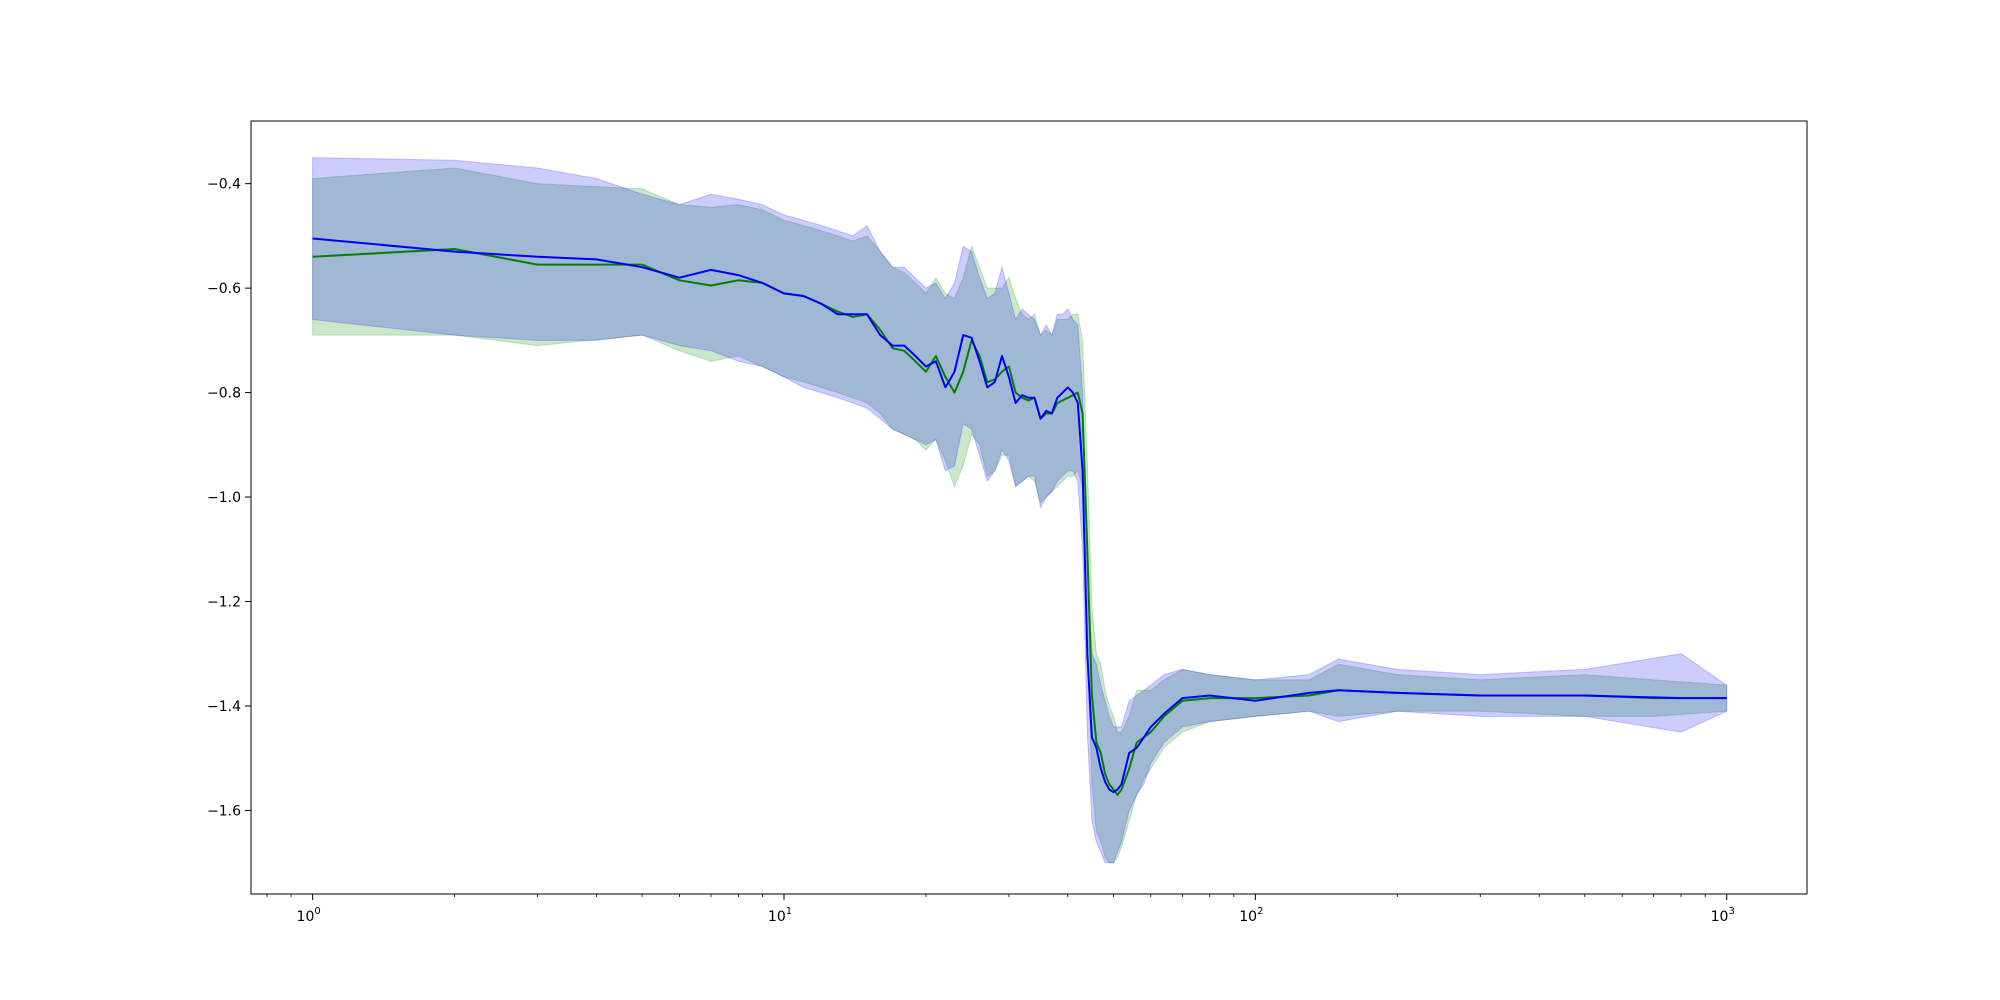 This screenshot has height=1000, width=2000. I want to click on y-tick-label: −1.4, so click(224, 707).